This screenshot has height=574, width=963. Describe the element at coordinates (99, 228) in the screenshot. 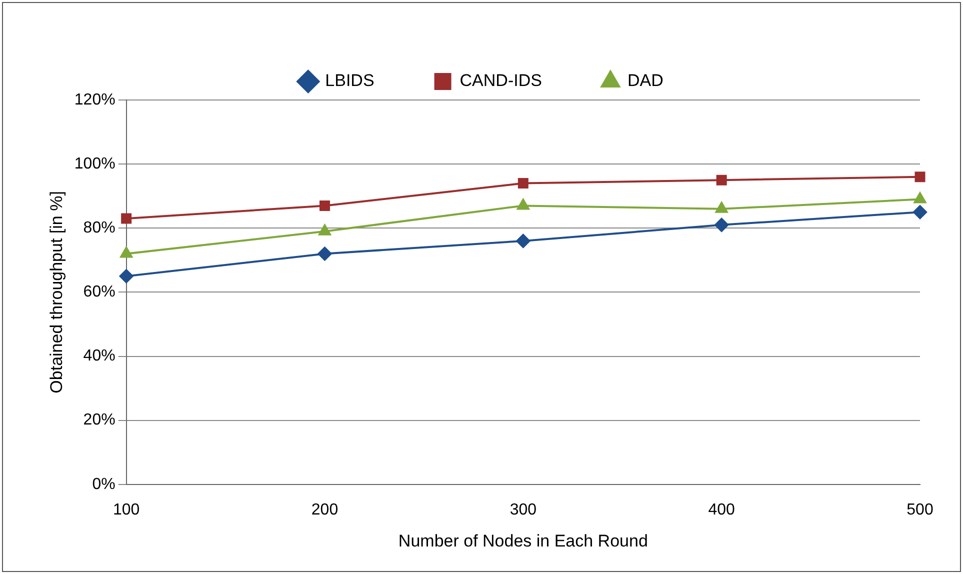

I see `y-tick-label: 80%` at that location.